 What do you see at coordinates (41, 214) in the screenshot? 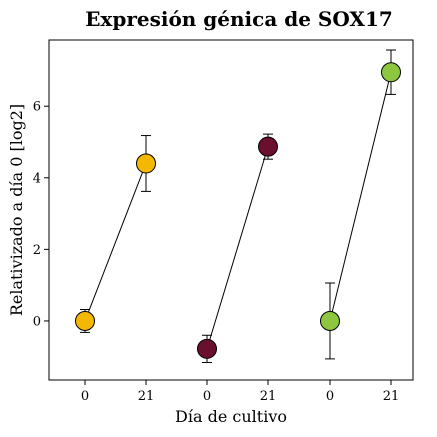
I see `y-axis: 0 2 4 6` at bounding box center [41, 214].